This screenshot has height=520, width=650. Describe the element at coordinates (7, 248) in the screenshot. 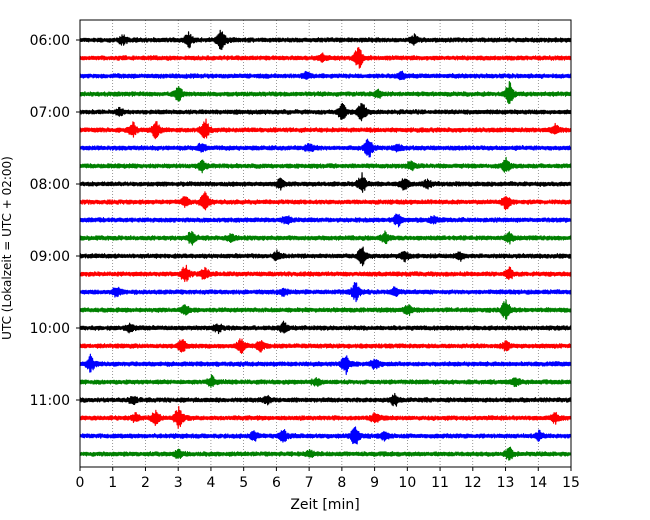

I see `y-axis-label: UTC (Lokalzeit = UTC + 02:00)` at that location.